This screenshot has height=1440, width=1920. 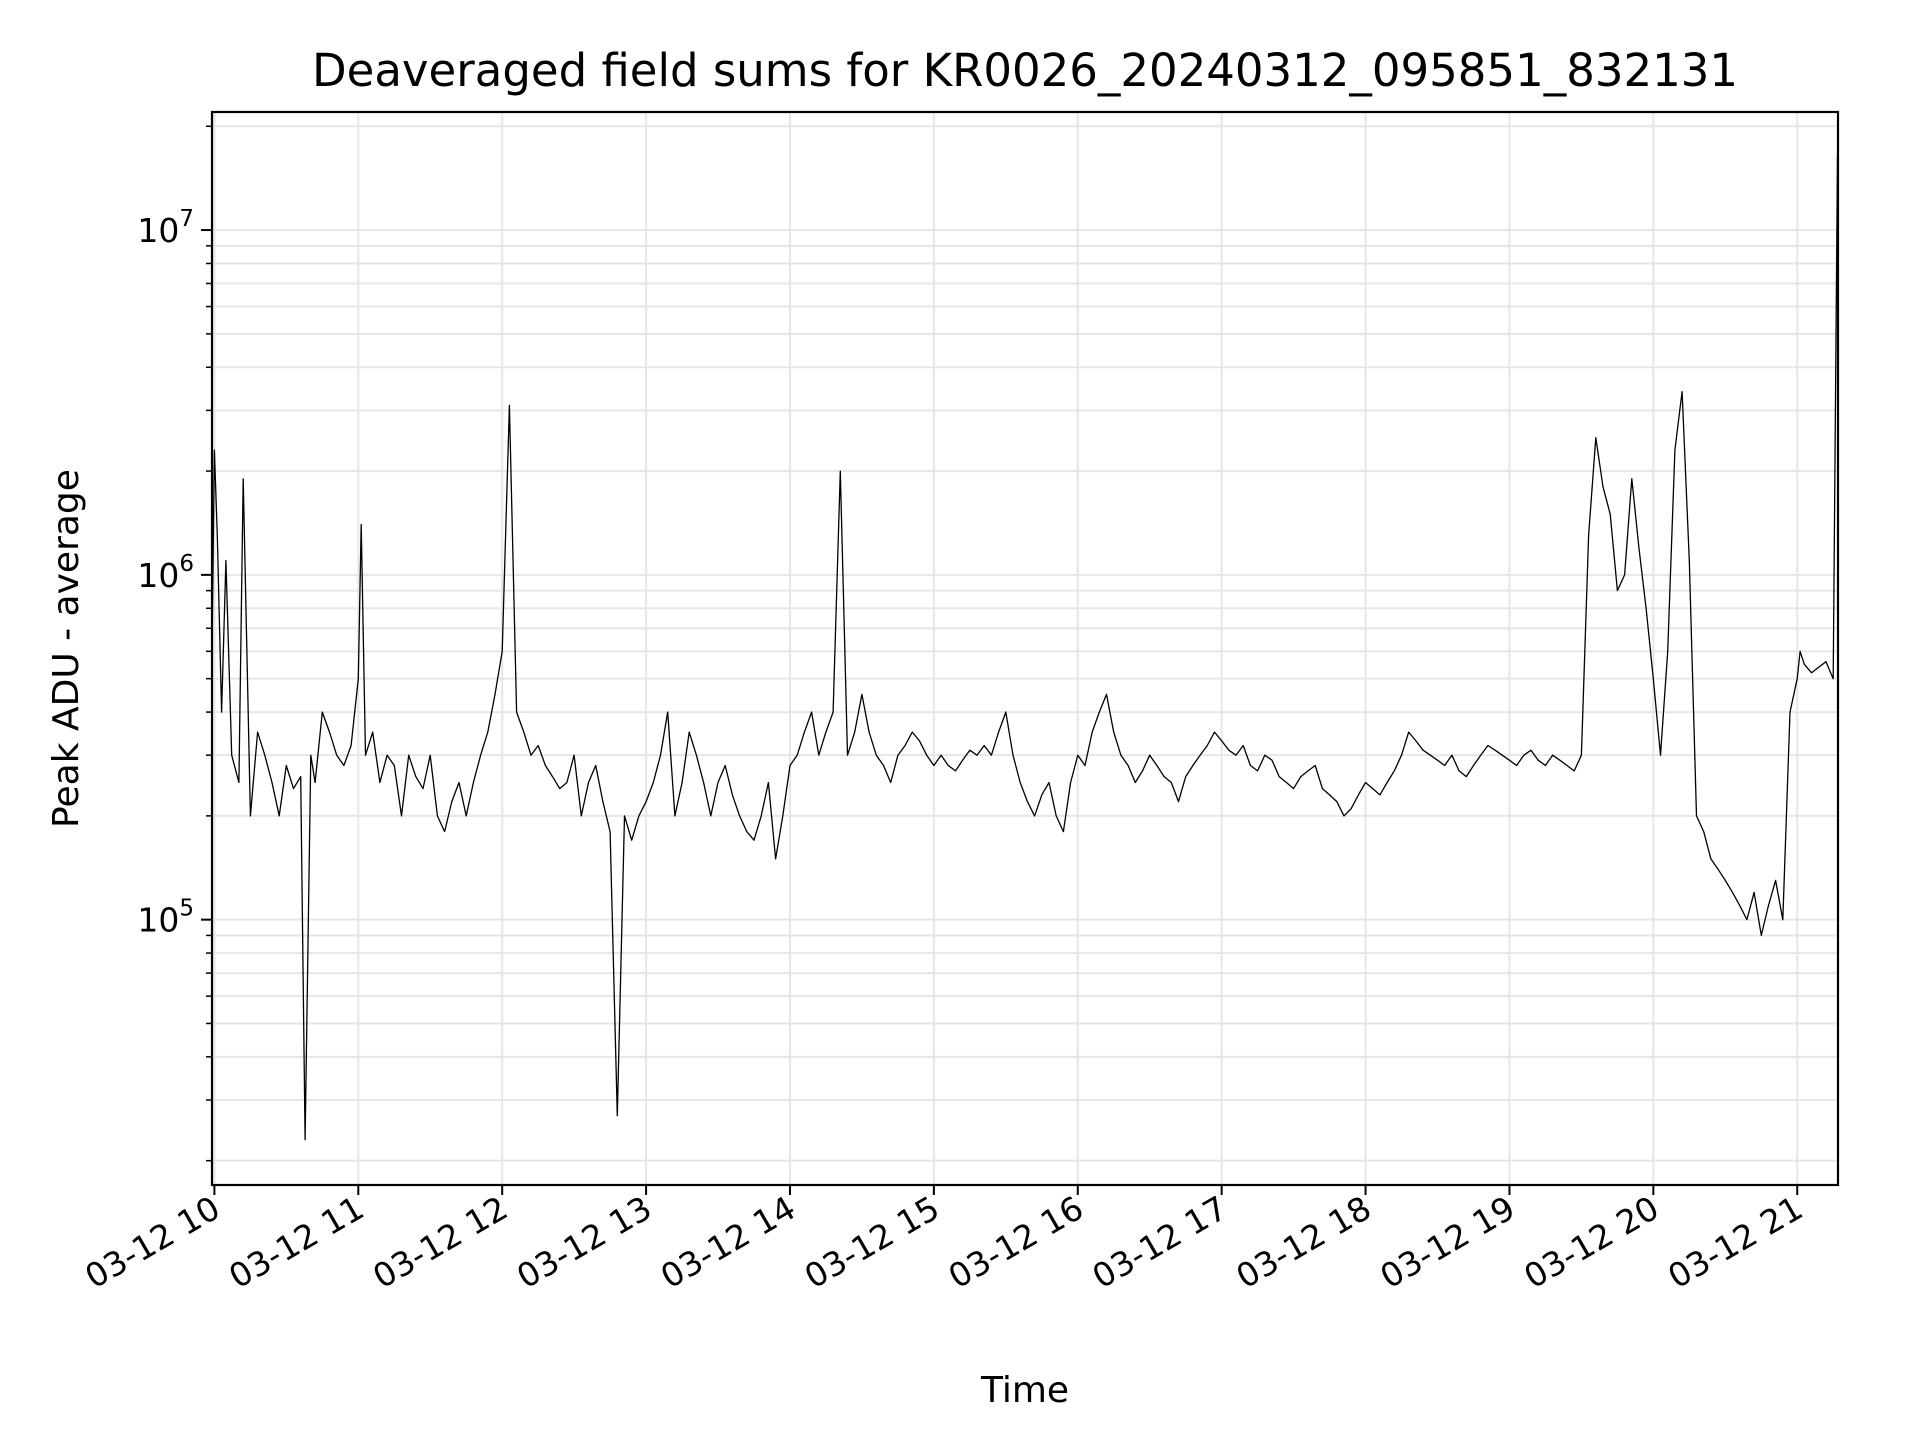 I want to click on y-tick-label: 10⁶, so click(x=165, y=573).